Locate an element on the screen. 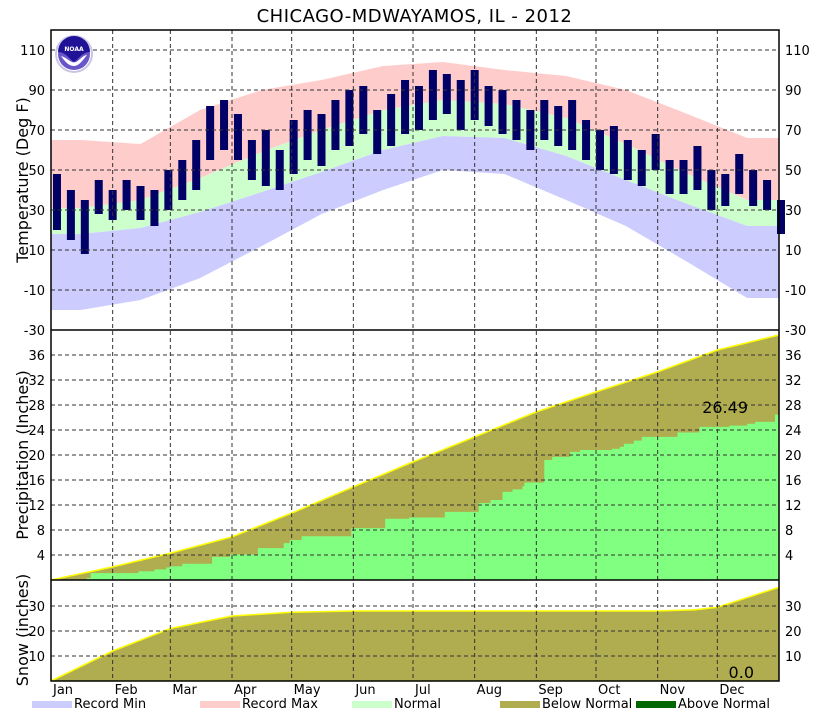 This screenshot has height=720, width=829. legend-label: Record Max is located at coordinates (280, 704).